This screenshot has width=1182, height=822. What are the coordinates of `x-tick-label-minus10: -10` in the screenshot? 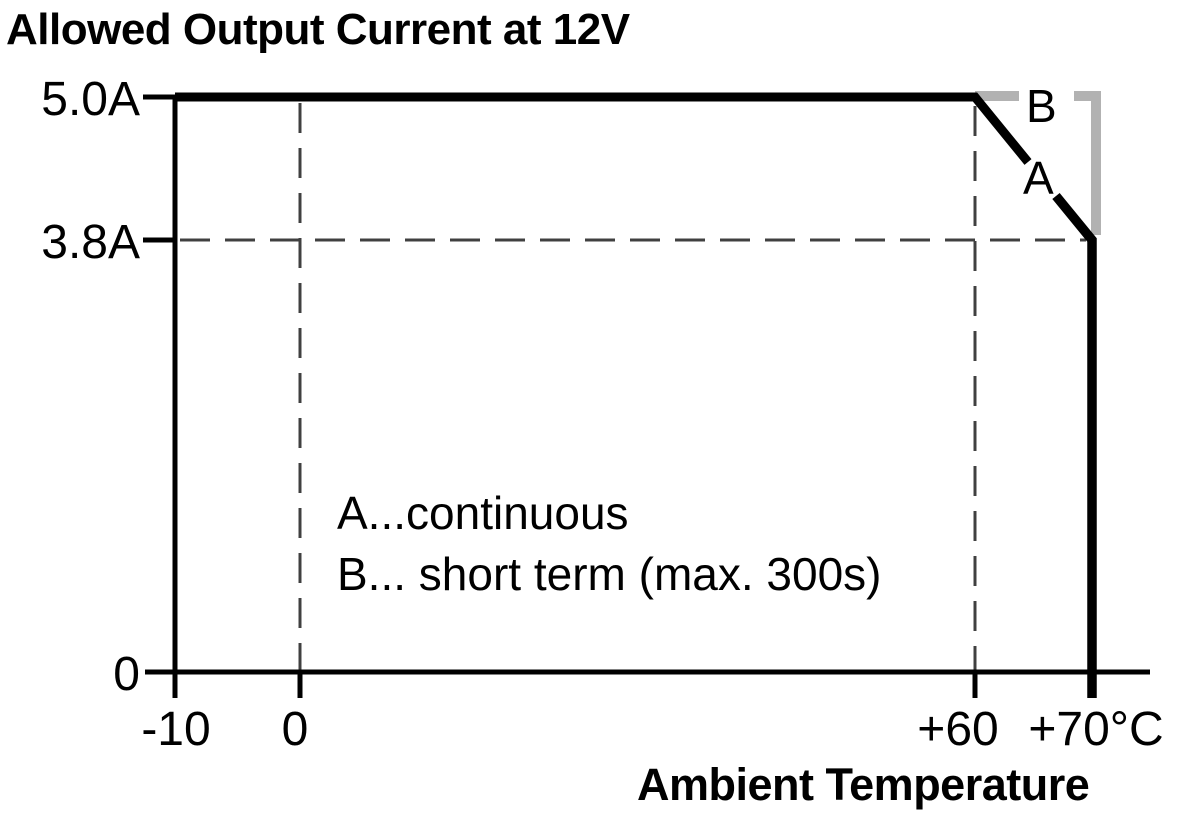 It's located at (176, 729).